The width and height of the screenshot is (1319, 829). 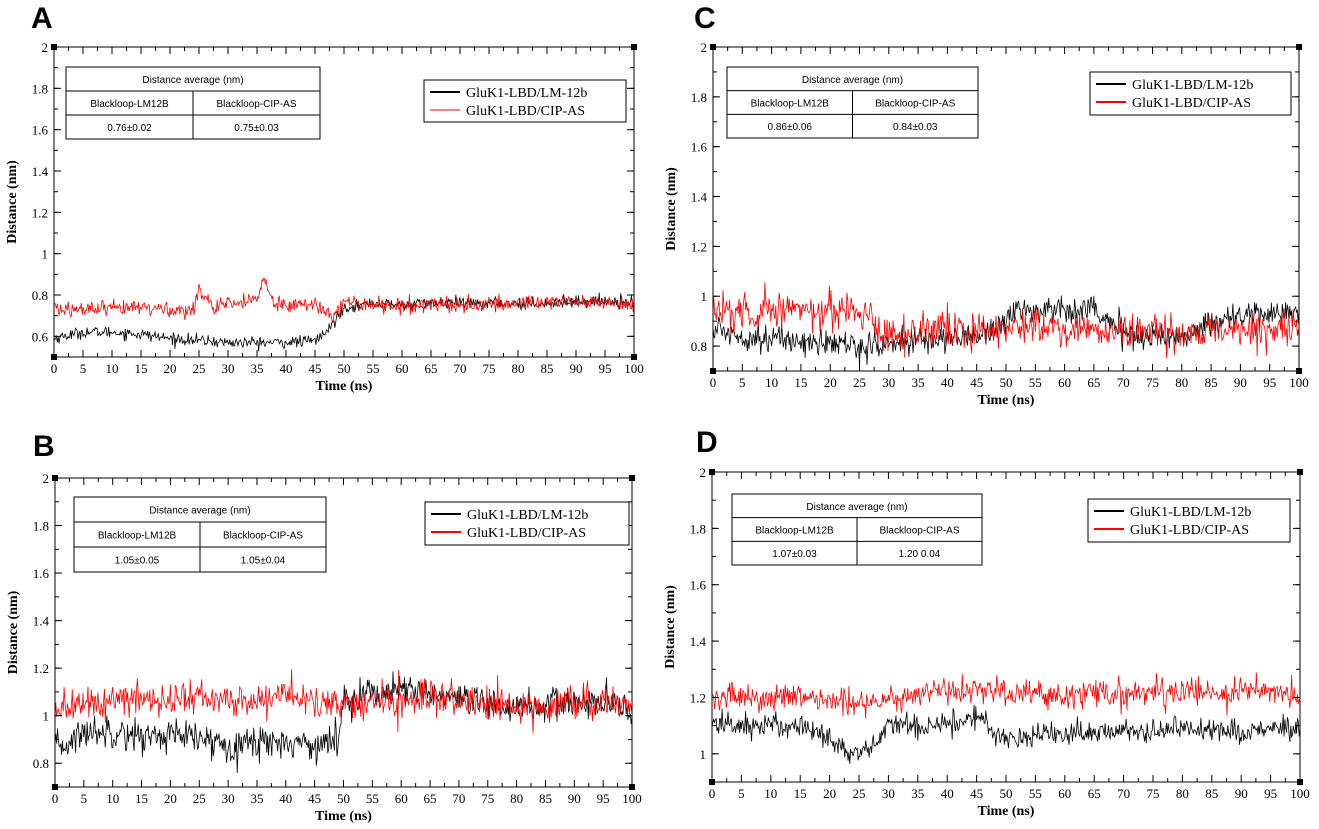 I want to click on x-tick-label: 30, so click(x=888, y=382).